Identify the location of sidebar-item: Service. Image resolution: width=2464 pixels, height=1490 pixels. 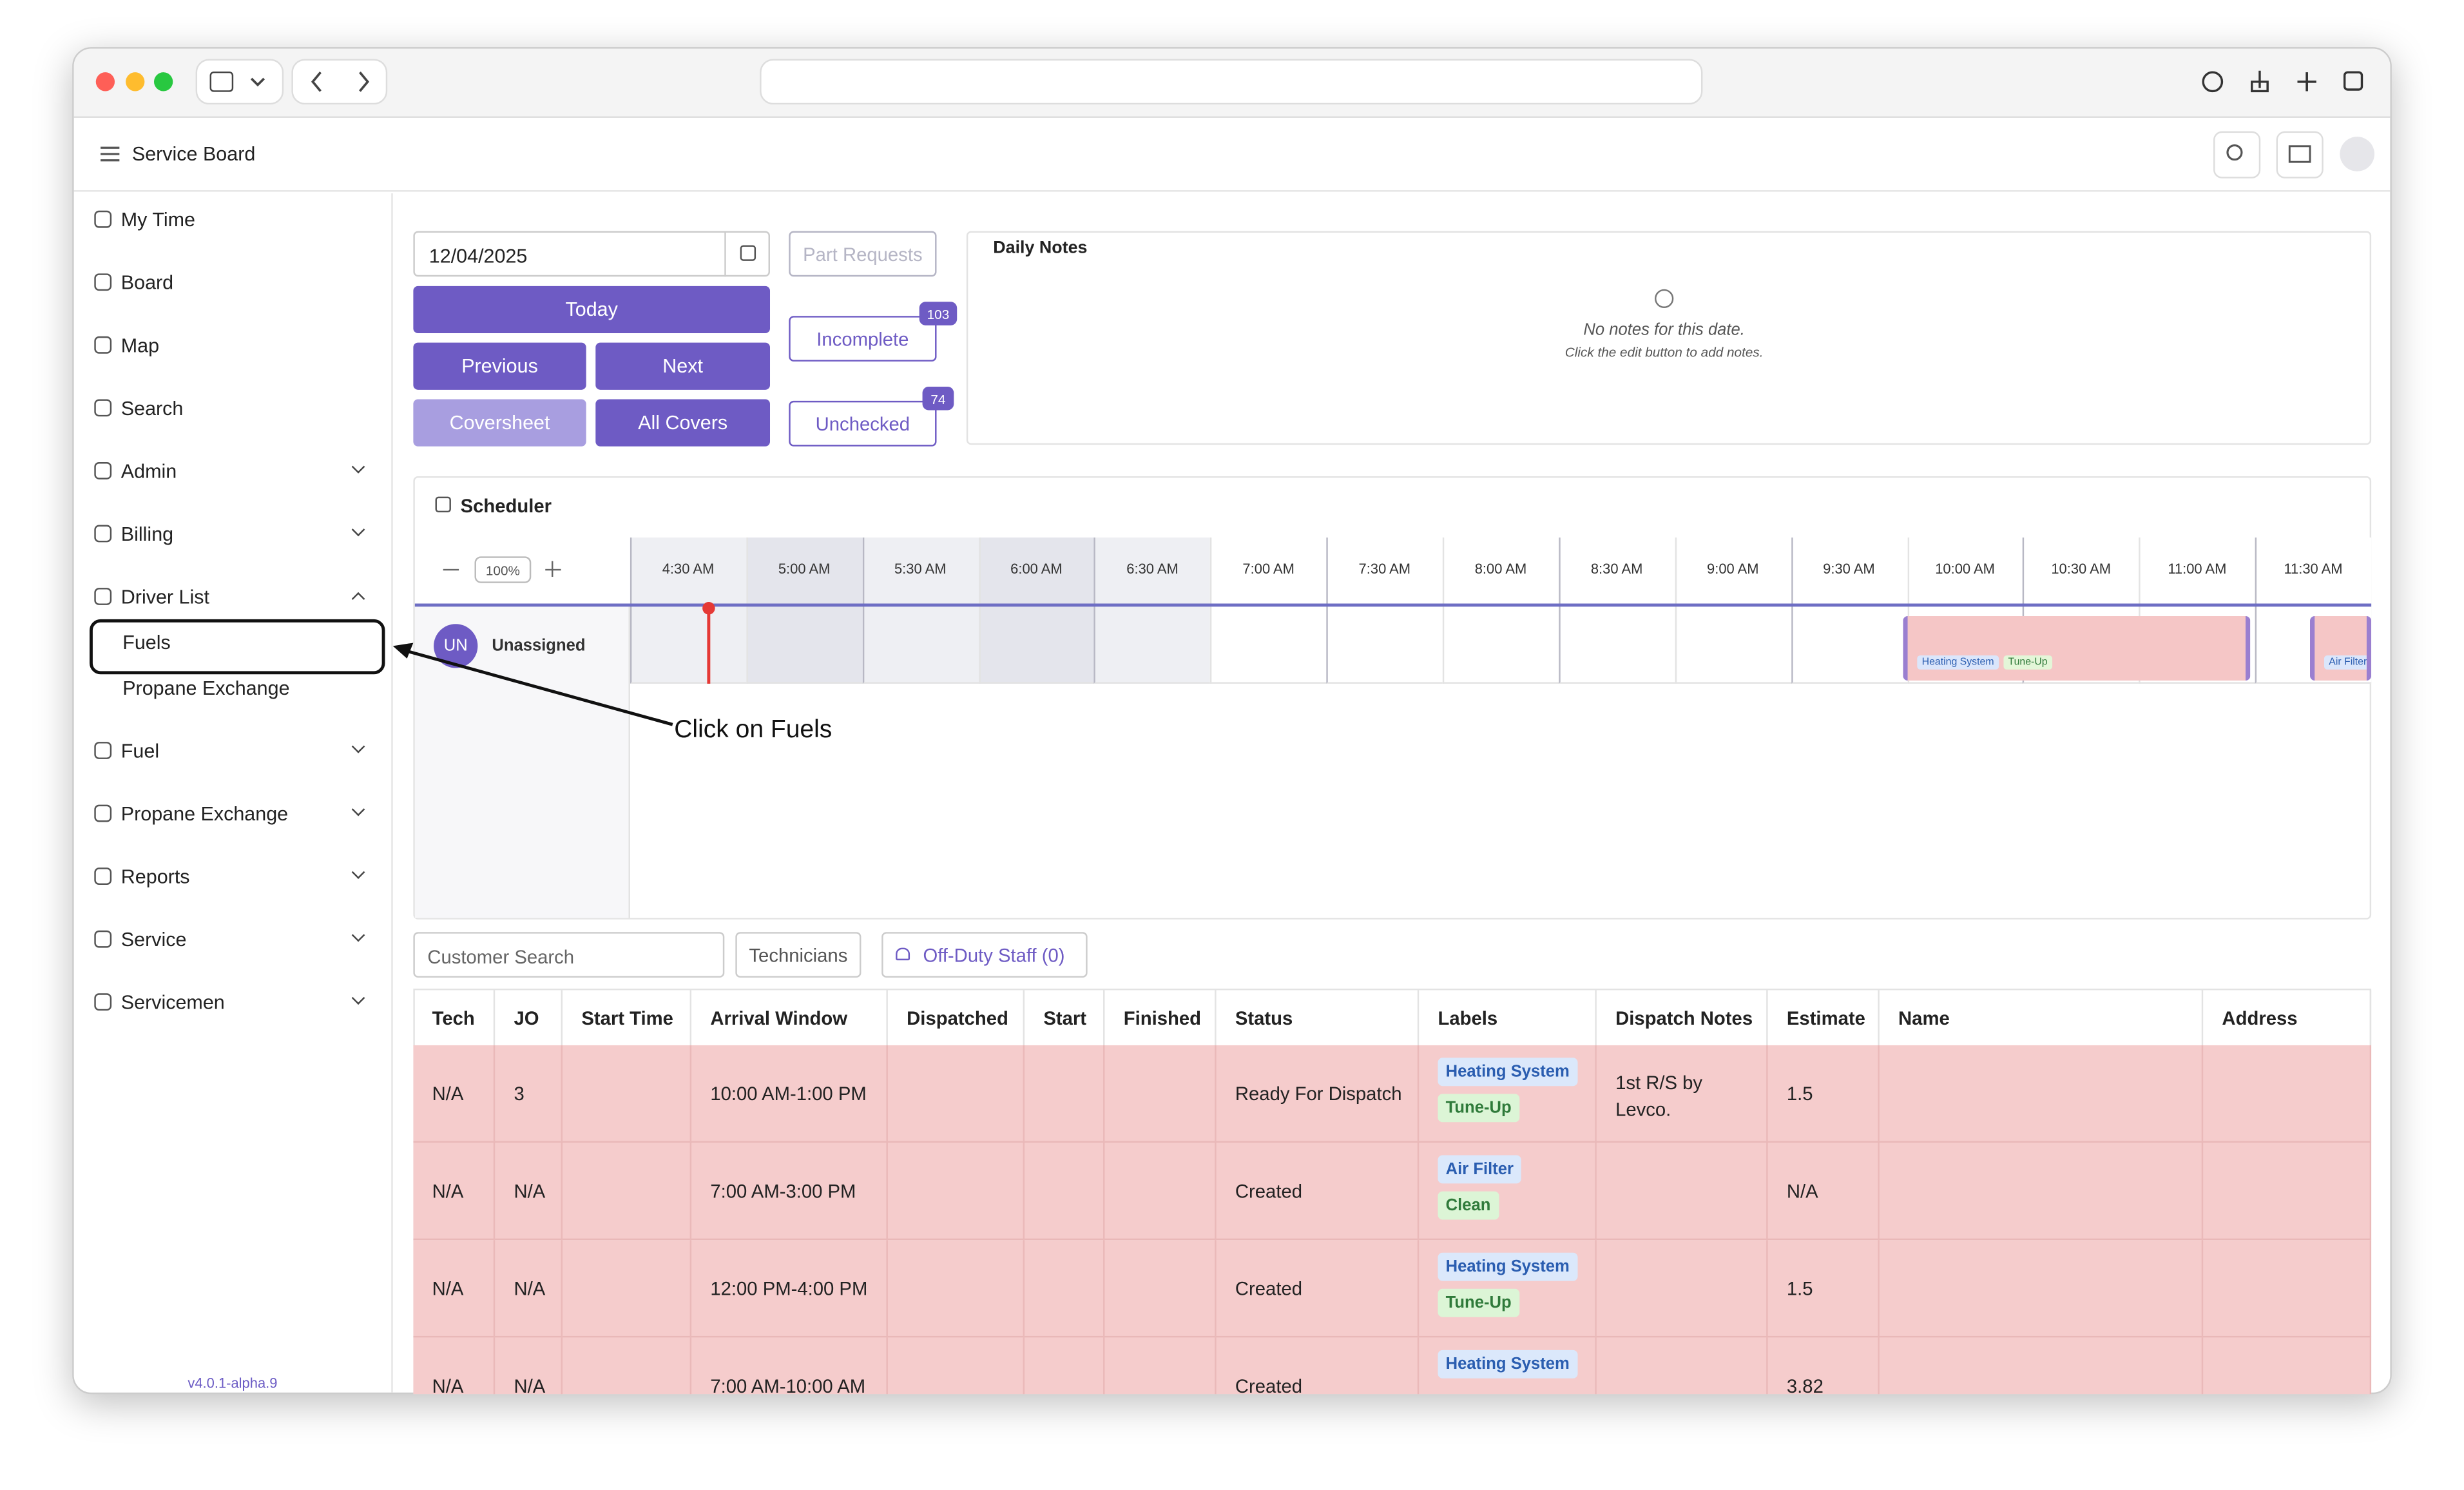
(153, 940).